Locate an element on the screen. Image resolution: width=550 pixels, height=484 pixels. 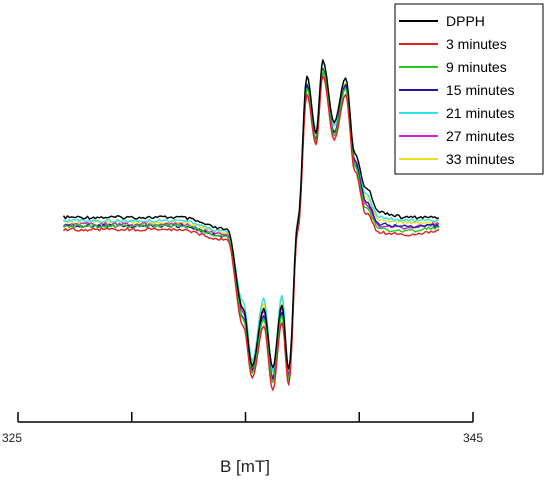
x-ticks: 325 345 is located at coordinates (242, 428).